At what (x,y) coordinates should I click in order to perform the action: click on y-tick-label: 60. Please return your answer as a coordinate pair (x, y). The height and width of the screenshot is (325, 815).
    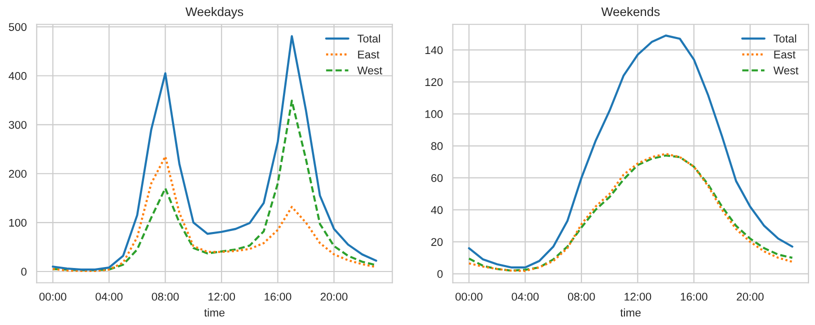
    Looking at the image, I should click on (437, 178).